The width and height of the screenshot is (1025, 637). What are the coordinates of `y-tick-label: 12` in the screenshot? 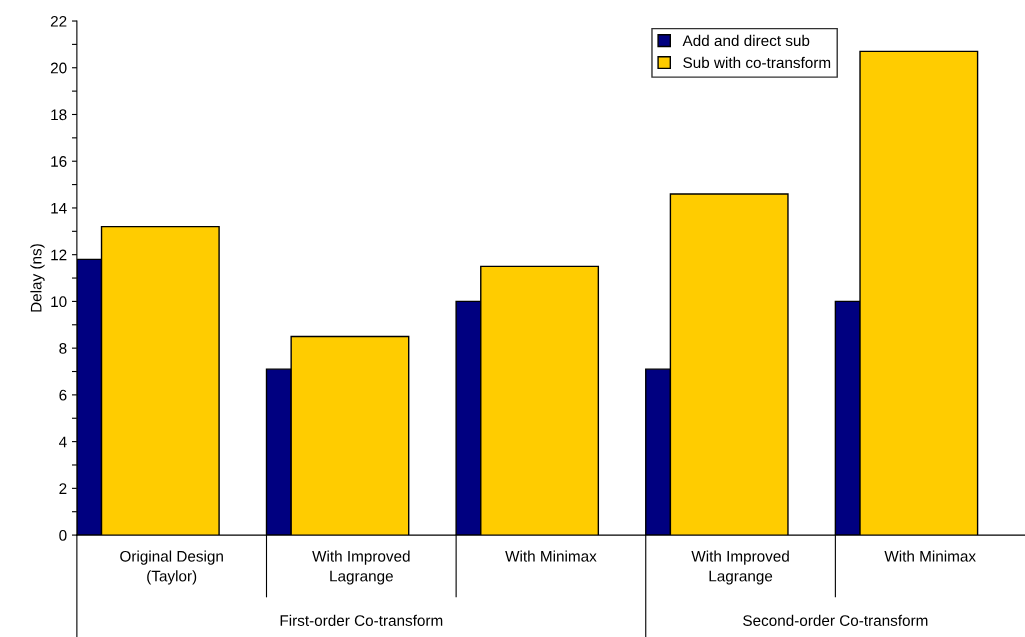 It's located at (59, 255).